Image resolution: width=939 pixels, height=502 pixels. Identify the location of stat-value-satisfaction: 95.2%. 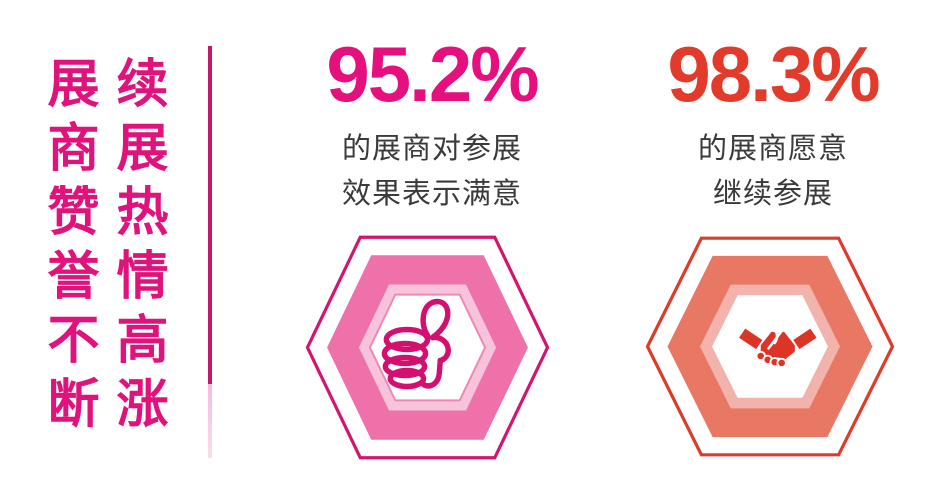
(432, 74).